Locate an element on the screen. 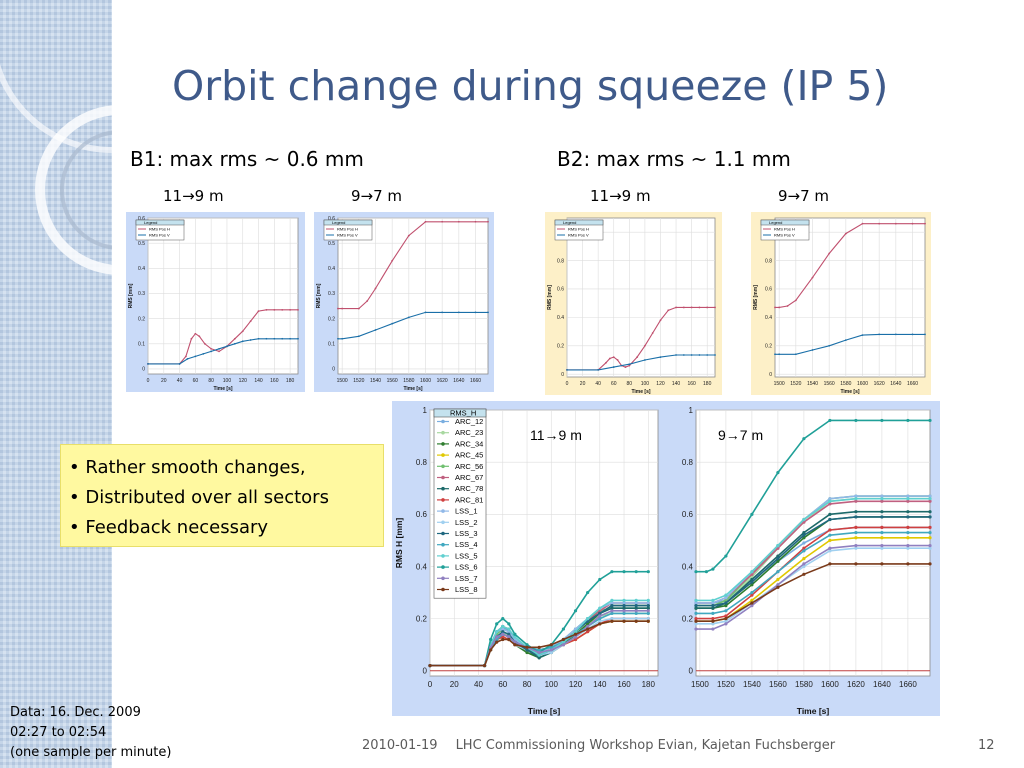 This screenshot has width=1024, height=768. x-axis-label: Time [s] is located at coordinates (640, 392).